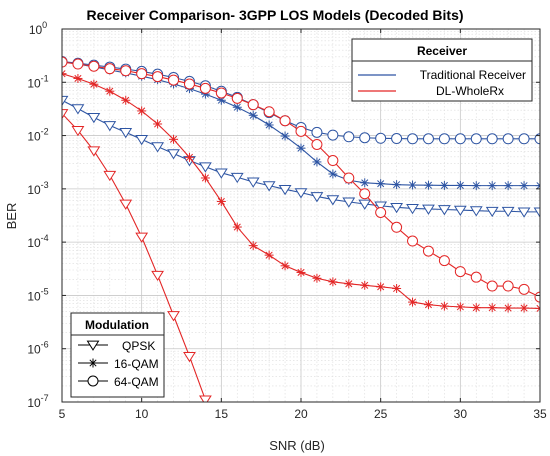  Describe the element at coordinates (93, 363) in the screenshot. I see `legend-modulation-marker-16qam` at that location.